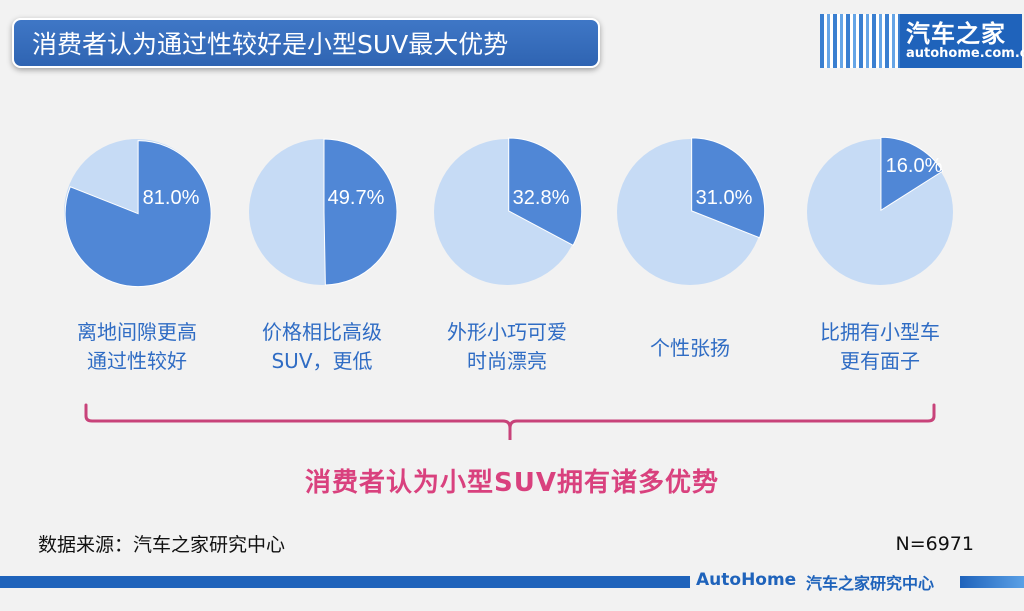 The height and width of the screenshot is (611, 1024). I want to click on data-source: 数据来源：汽车之家研究中心, so click(162, 545).